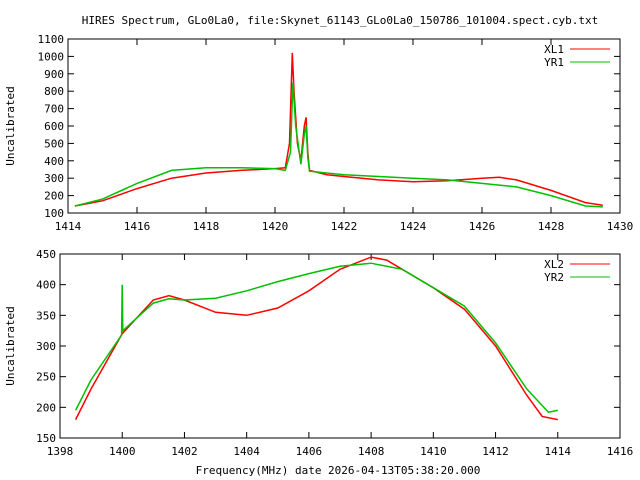 This screenshot has width=640, height=480. I want to click on legend-label: YR2, so click(554, 277).